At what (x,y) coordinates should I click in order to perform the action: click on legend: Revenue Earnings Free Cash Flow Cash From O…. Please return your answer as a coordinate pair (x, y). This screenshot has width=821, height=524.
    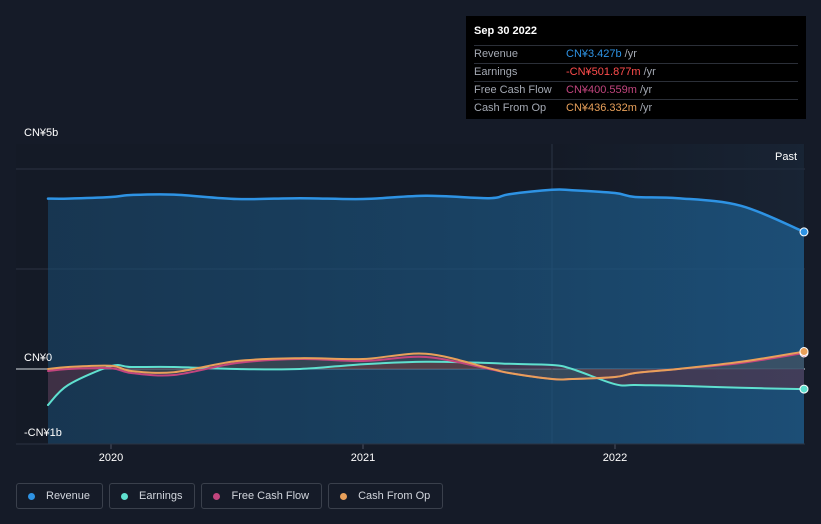
    Looking at the image, I should click on (230, 496).